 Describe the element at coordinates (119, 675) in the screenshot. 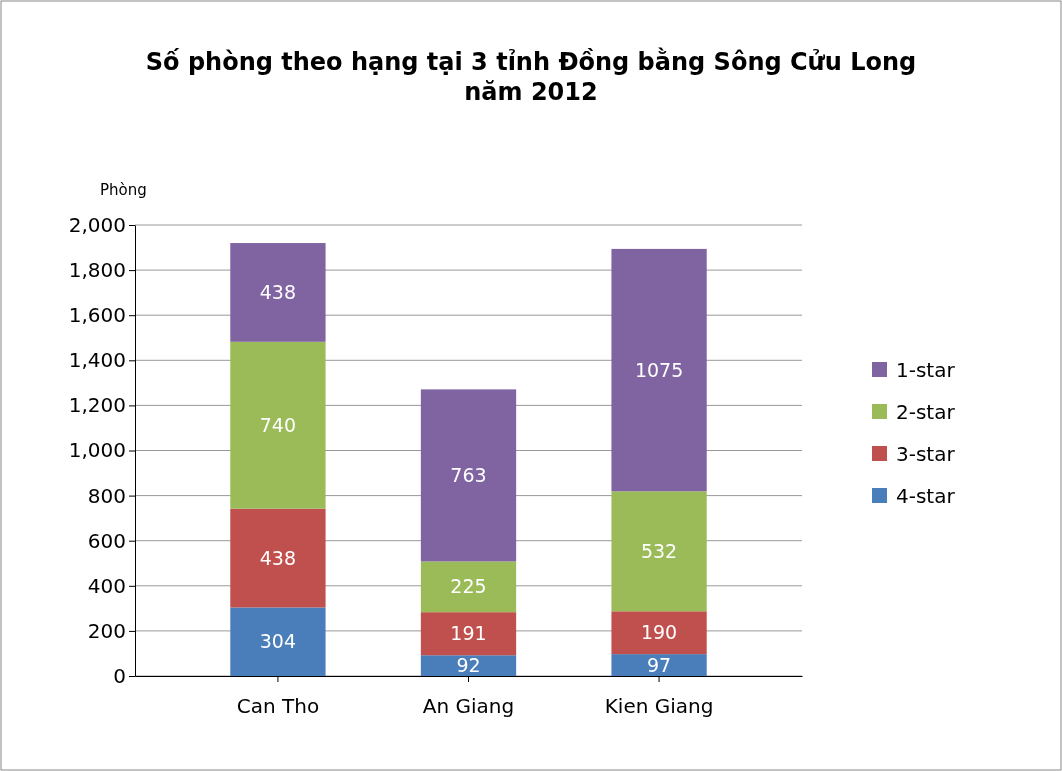

I see `y-tick-label: 0` at that location.